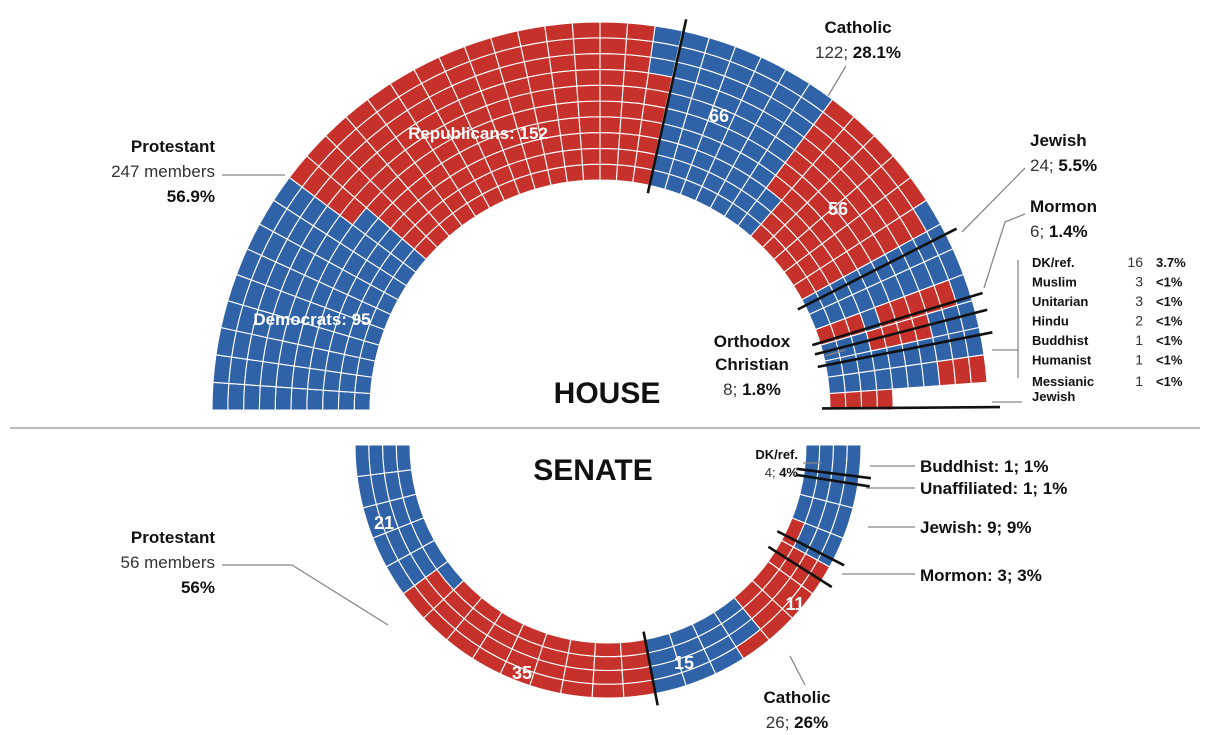 This screenshot has height=735, width=1210. What do you see at coordinates (757, 586) in the screenshot?
I see `senate-dividers` at bounding box center [757, 586].